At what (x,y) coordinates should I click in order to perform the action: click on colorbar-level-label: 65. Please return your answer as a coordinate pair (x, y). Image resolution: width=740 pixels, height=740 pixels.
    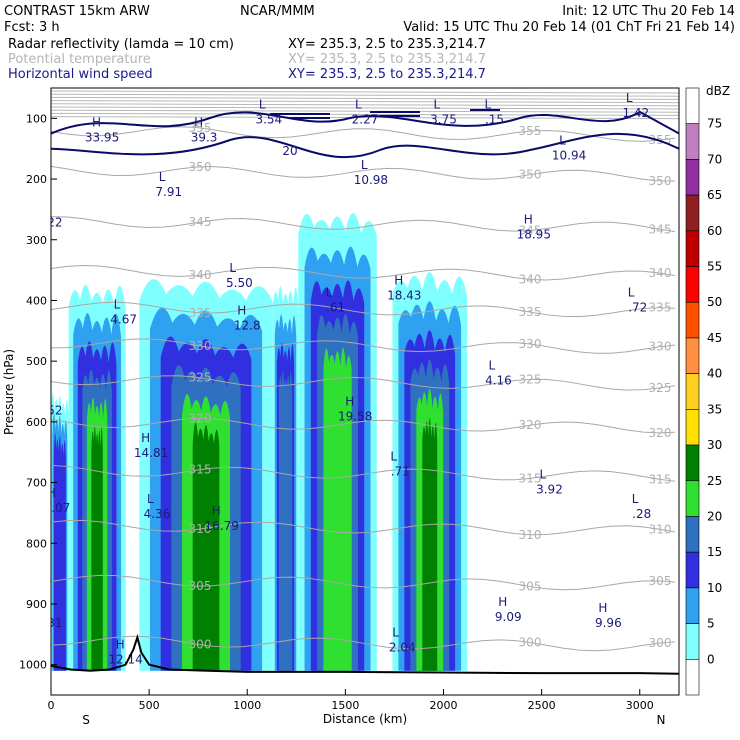
    Looking at the image, I should click on (714, 195).